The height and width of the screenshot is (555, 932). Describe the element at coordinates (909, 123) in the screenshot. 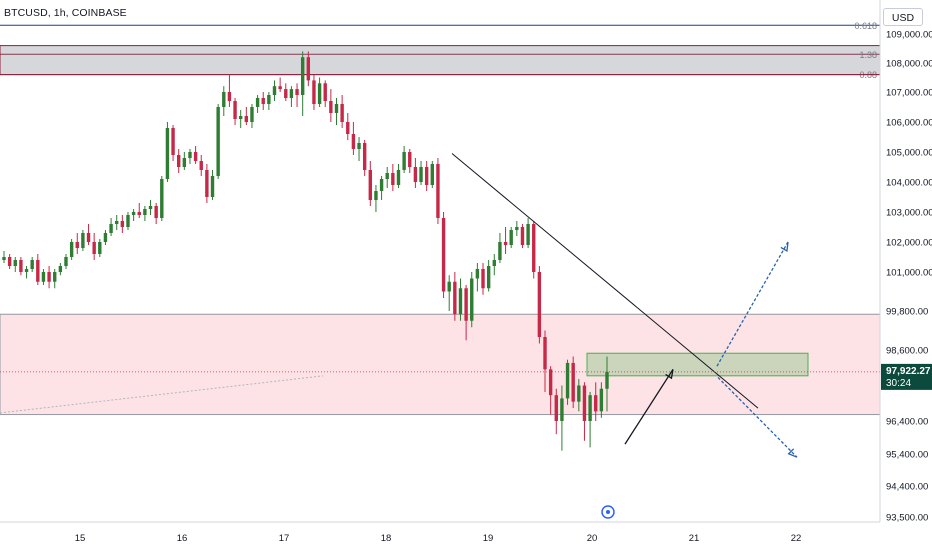

I see `price-tick: 106,000.00` at that location.